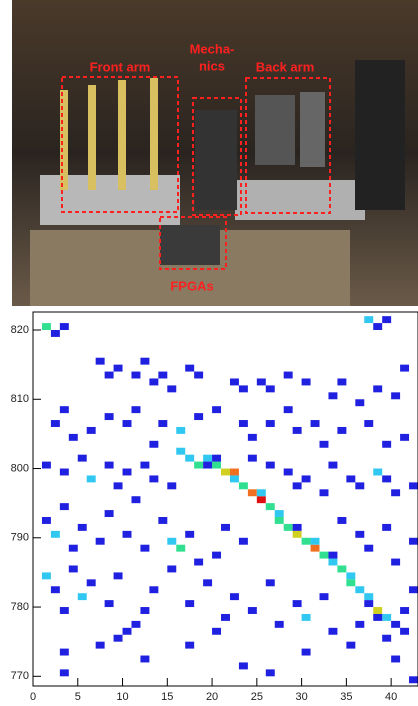 The image size is (418, 706). What do you see at coordinates (285, 66) in the screenshot?
I see `label: Back arm` at bounding box center [285, 66].